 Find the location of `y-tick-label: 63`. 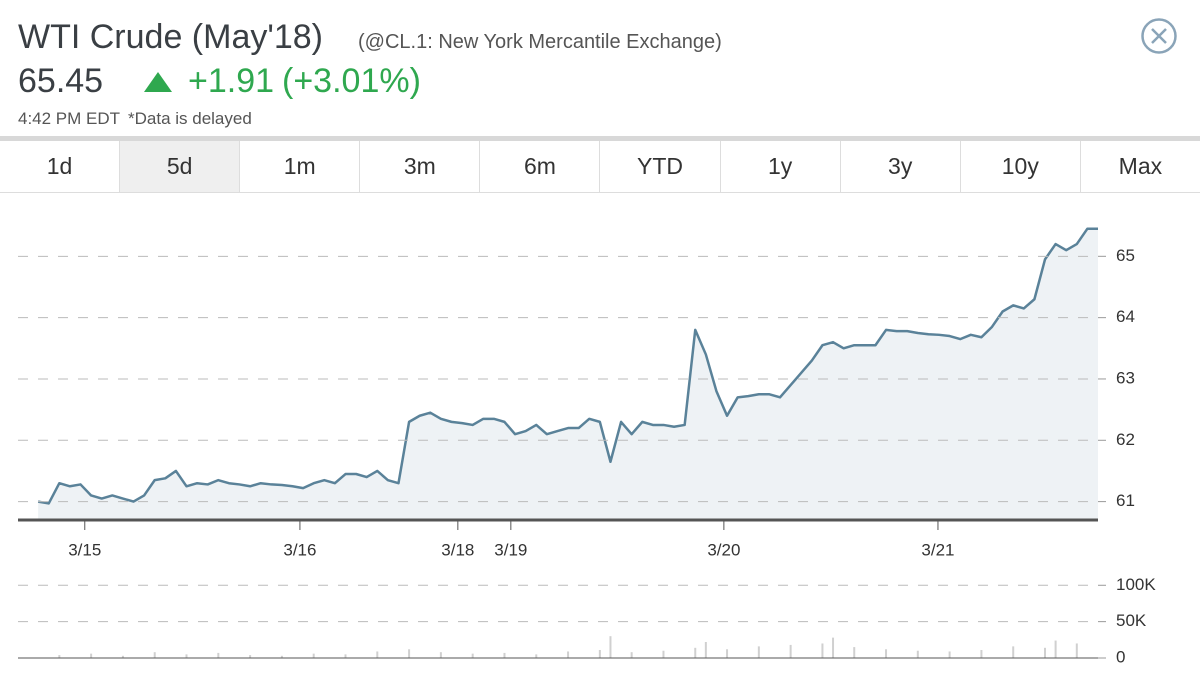

y-tick-label: 63 is located at coordinates (1125, 377).